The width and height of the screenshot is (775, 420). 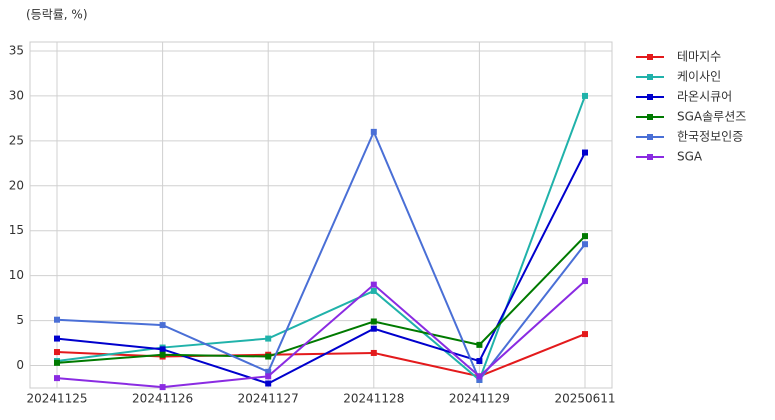 I want to click on legend-label: 테마지수, so click(x=699, y=57).